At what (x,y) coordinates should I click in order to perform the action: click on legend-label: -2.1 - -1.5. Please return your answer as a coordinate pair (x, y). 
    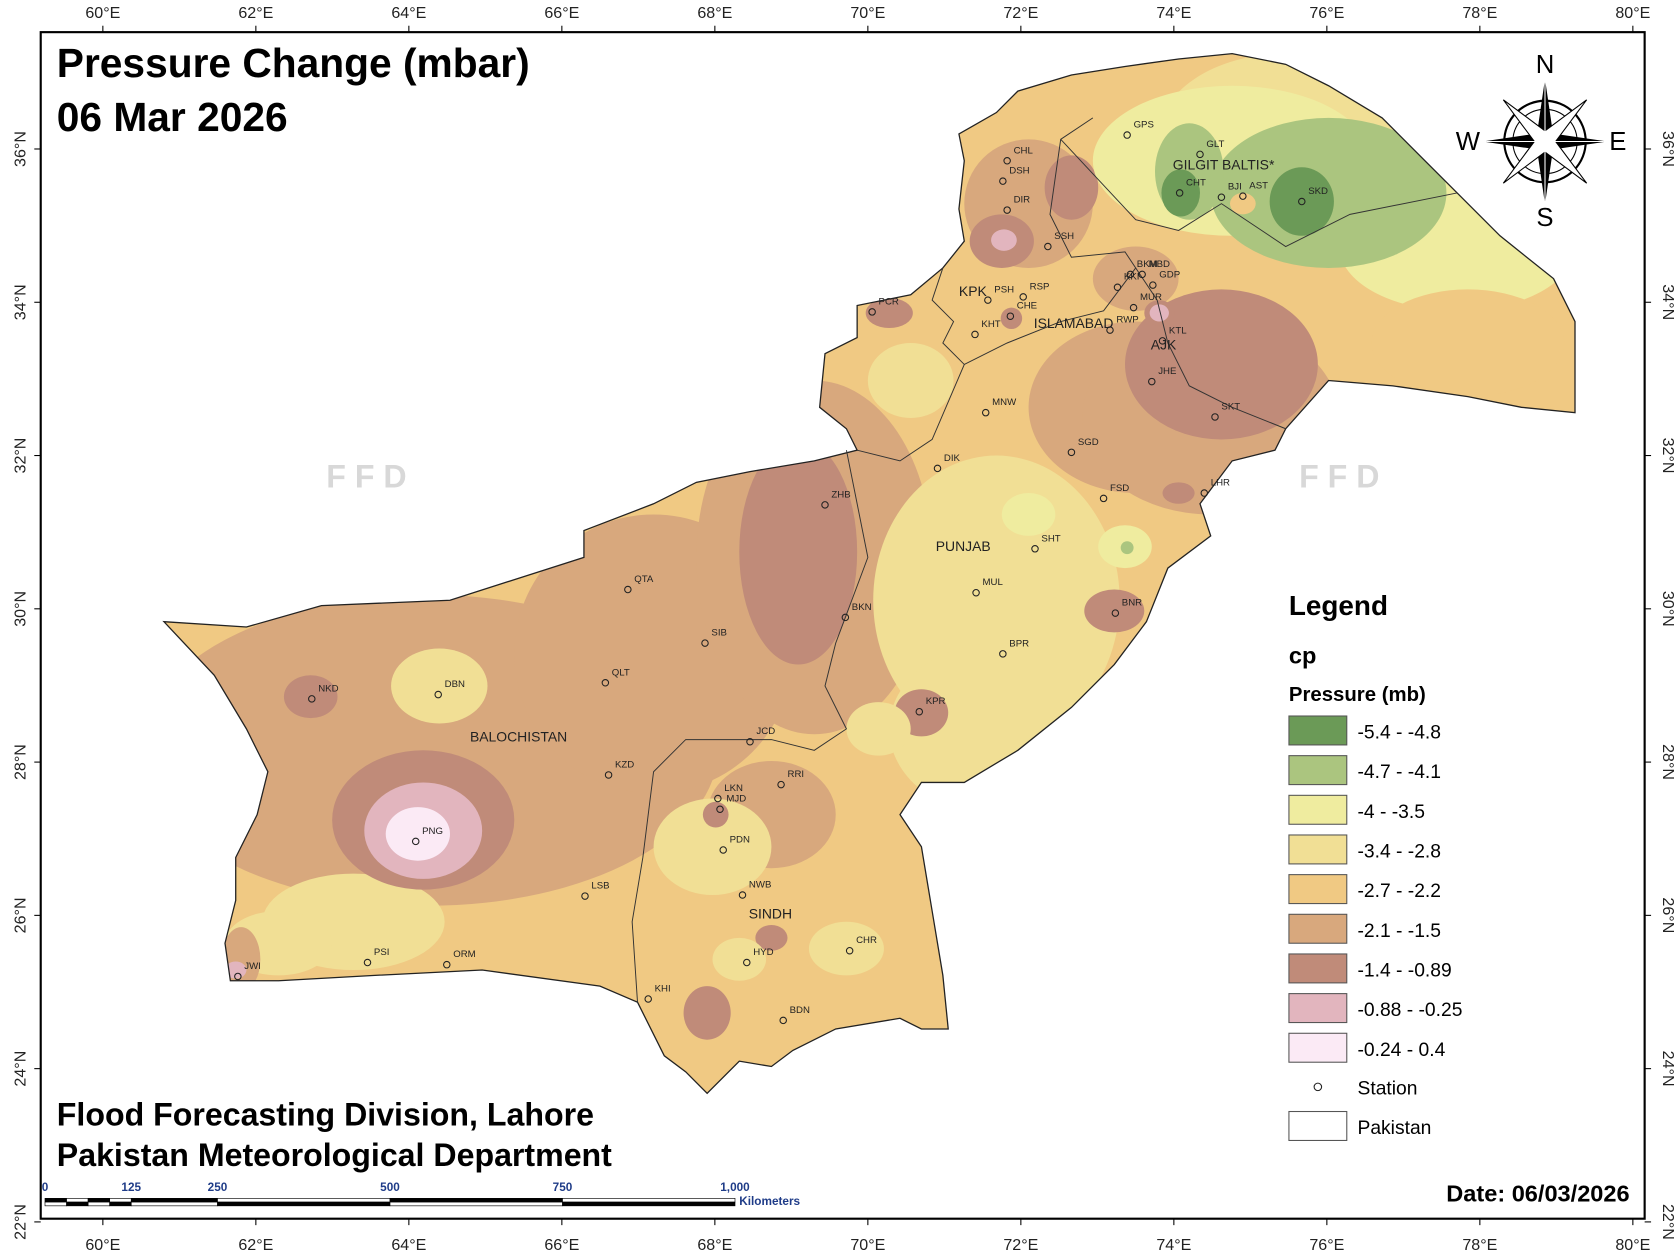
    Looking at the image, I should click on (1400, 931).